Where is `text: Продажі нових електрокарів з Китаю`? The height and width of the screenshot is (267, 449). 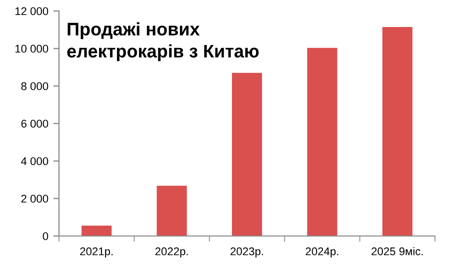
text: Продажі нових електрокарів з Китаю is located at coordinates (163, 42).